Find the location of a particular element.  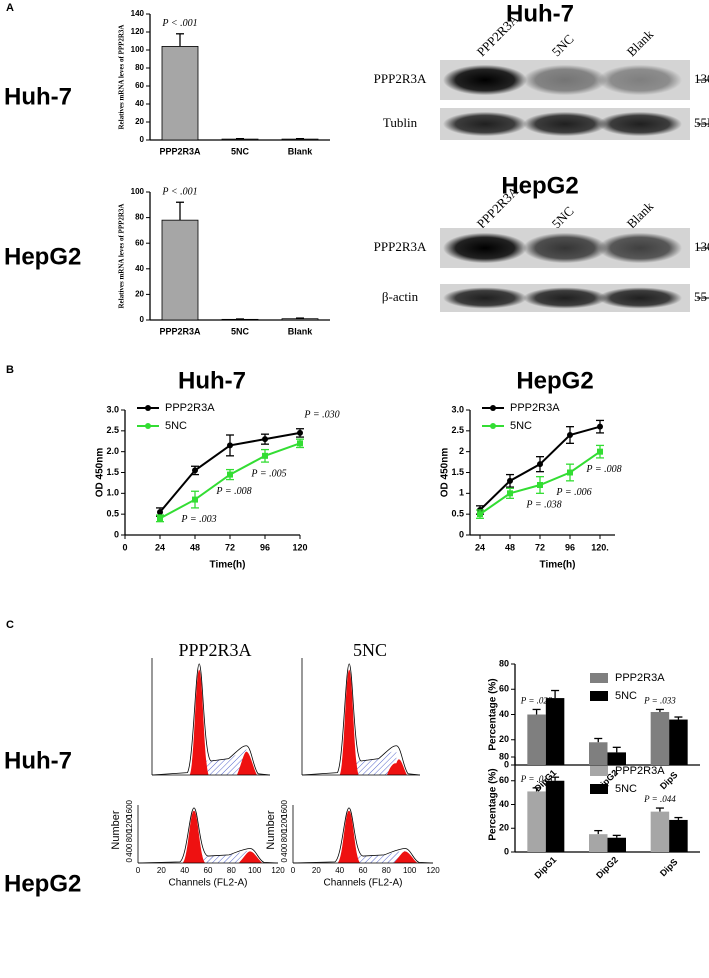

flow-g1 is located at coordinates (349, 836).